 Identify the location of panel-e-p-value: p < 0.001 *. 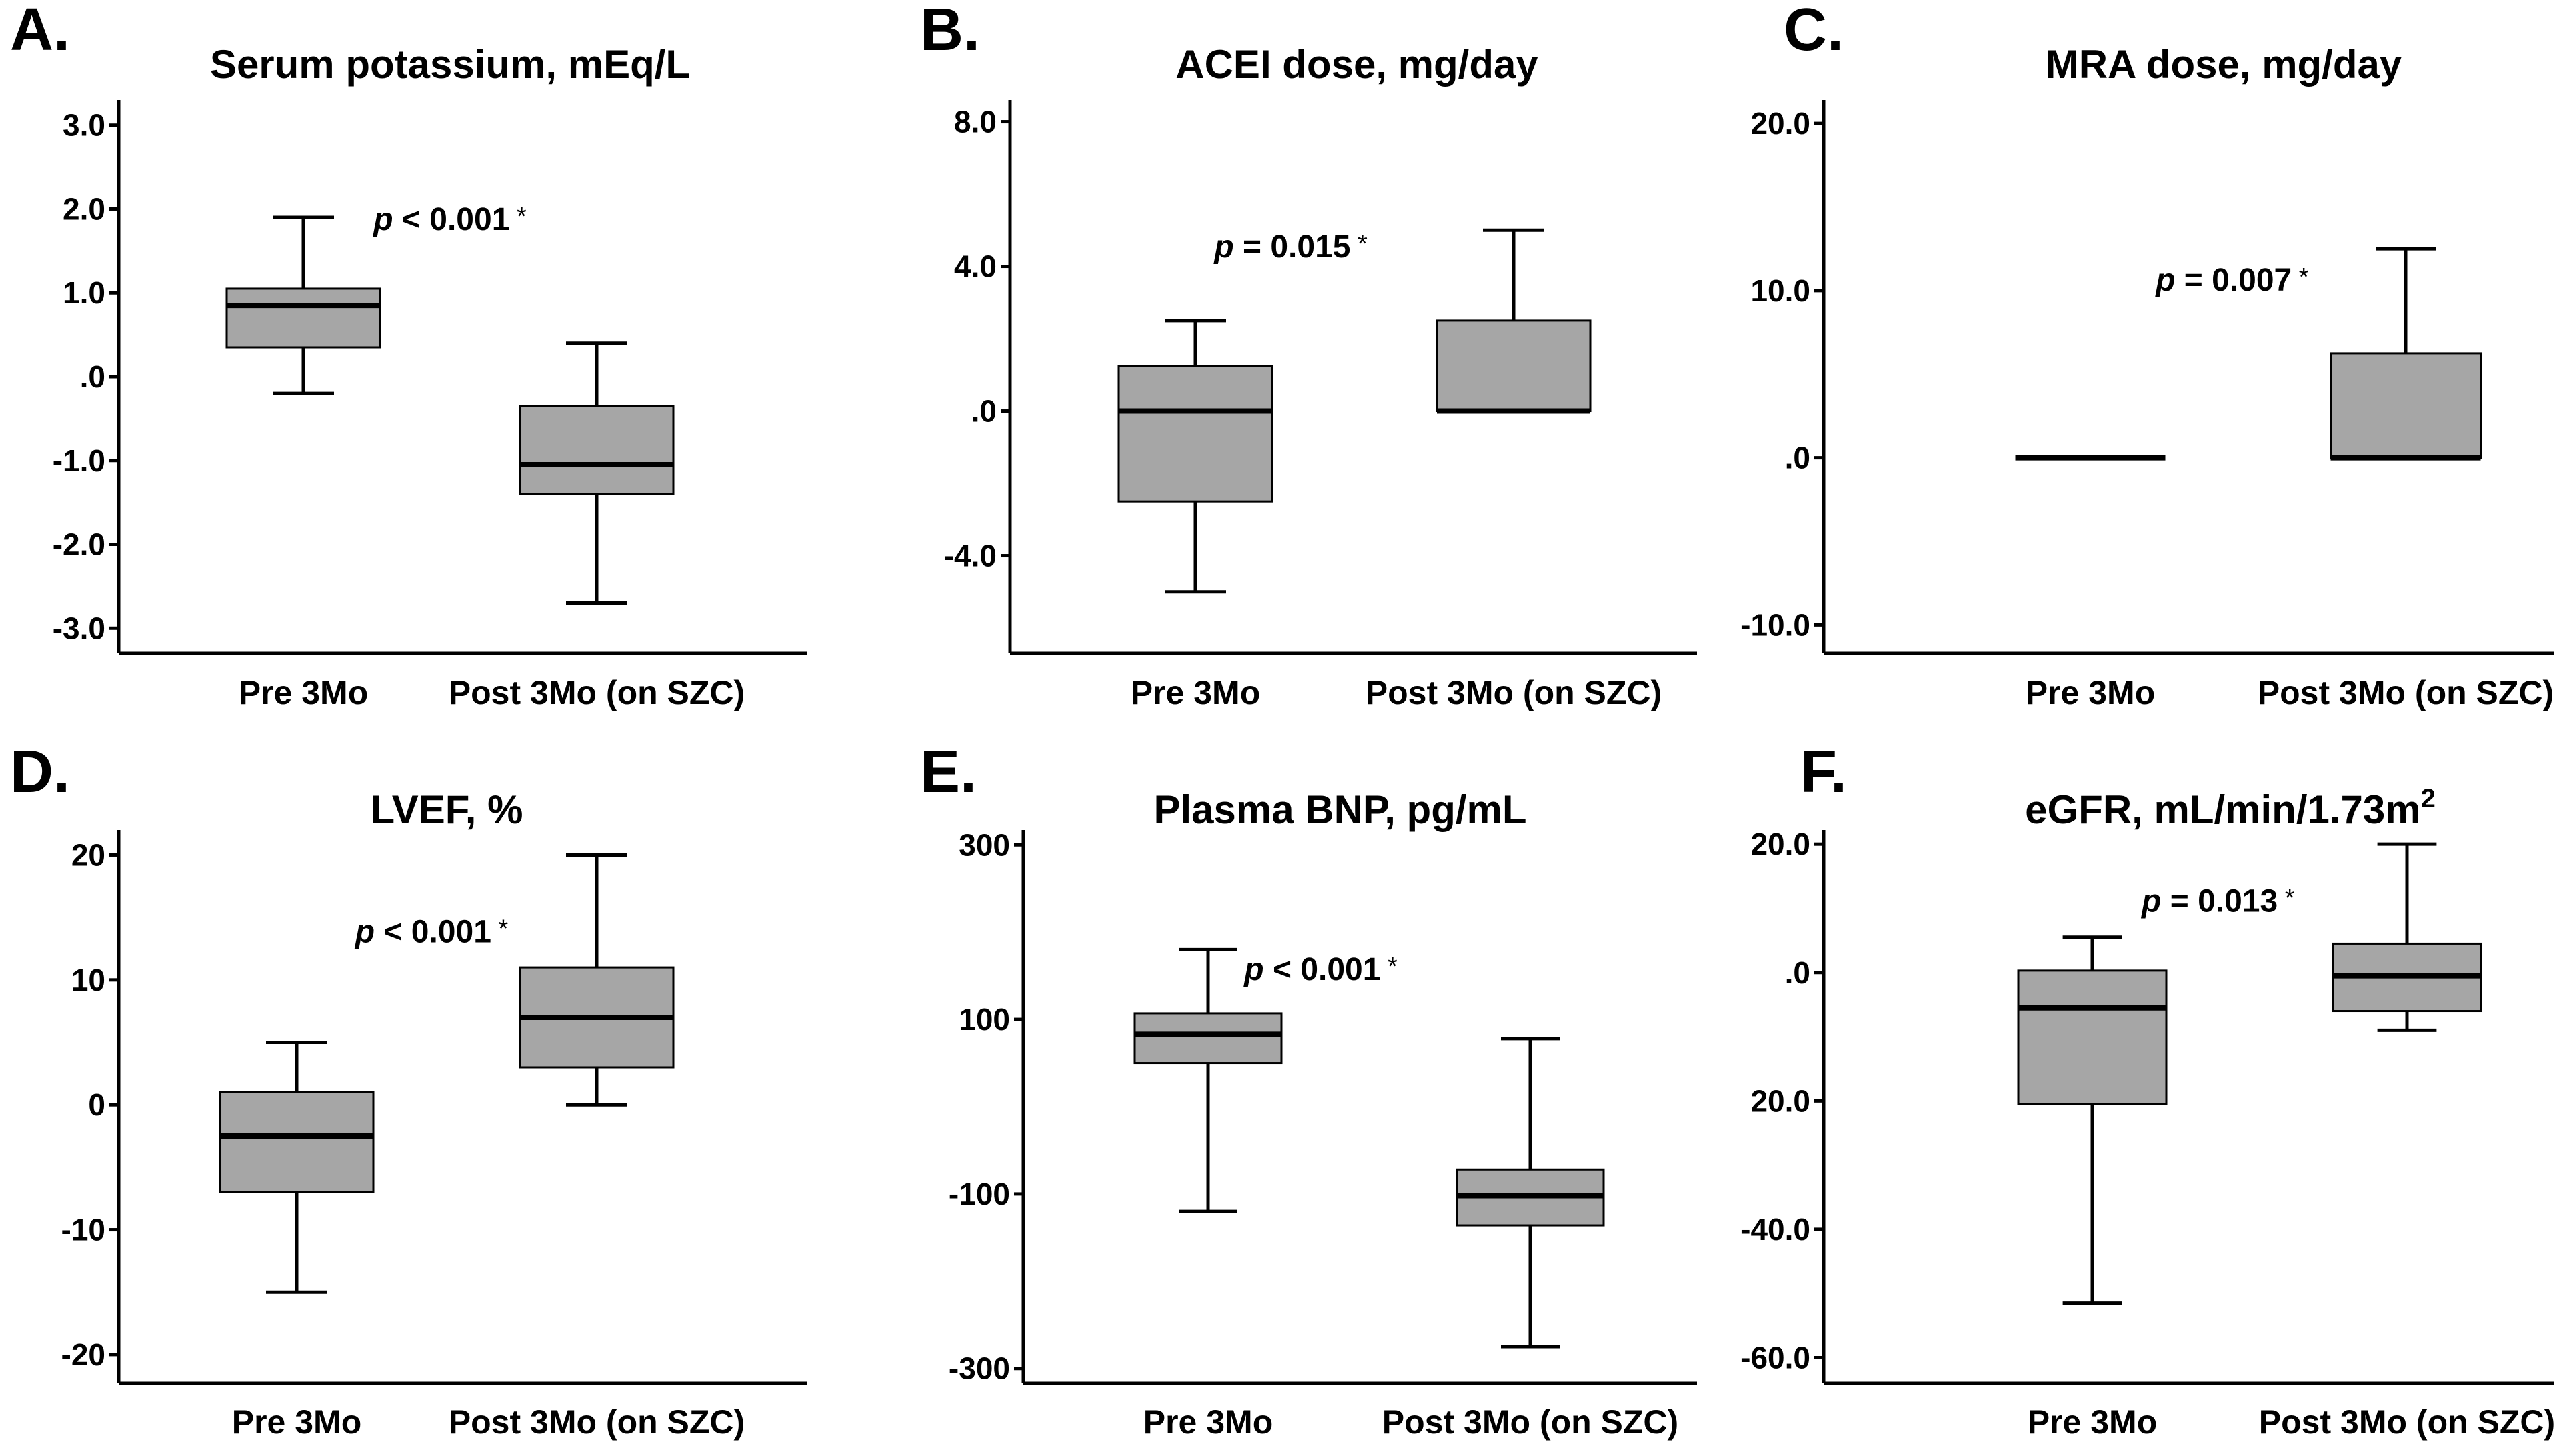
(1320, 969).